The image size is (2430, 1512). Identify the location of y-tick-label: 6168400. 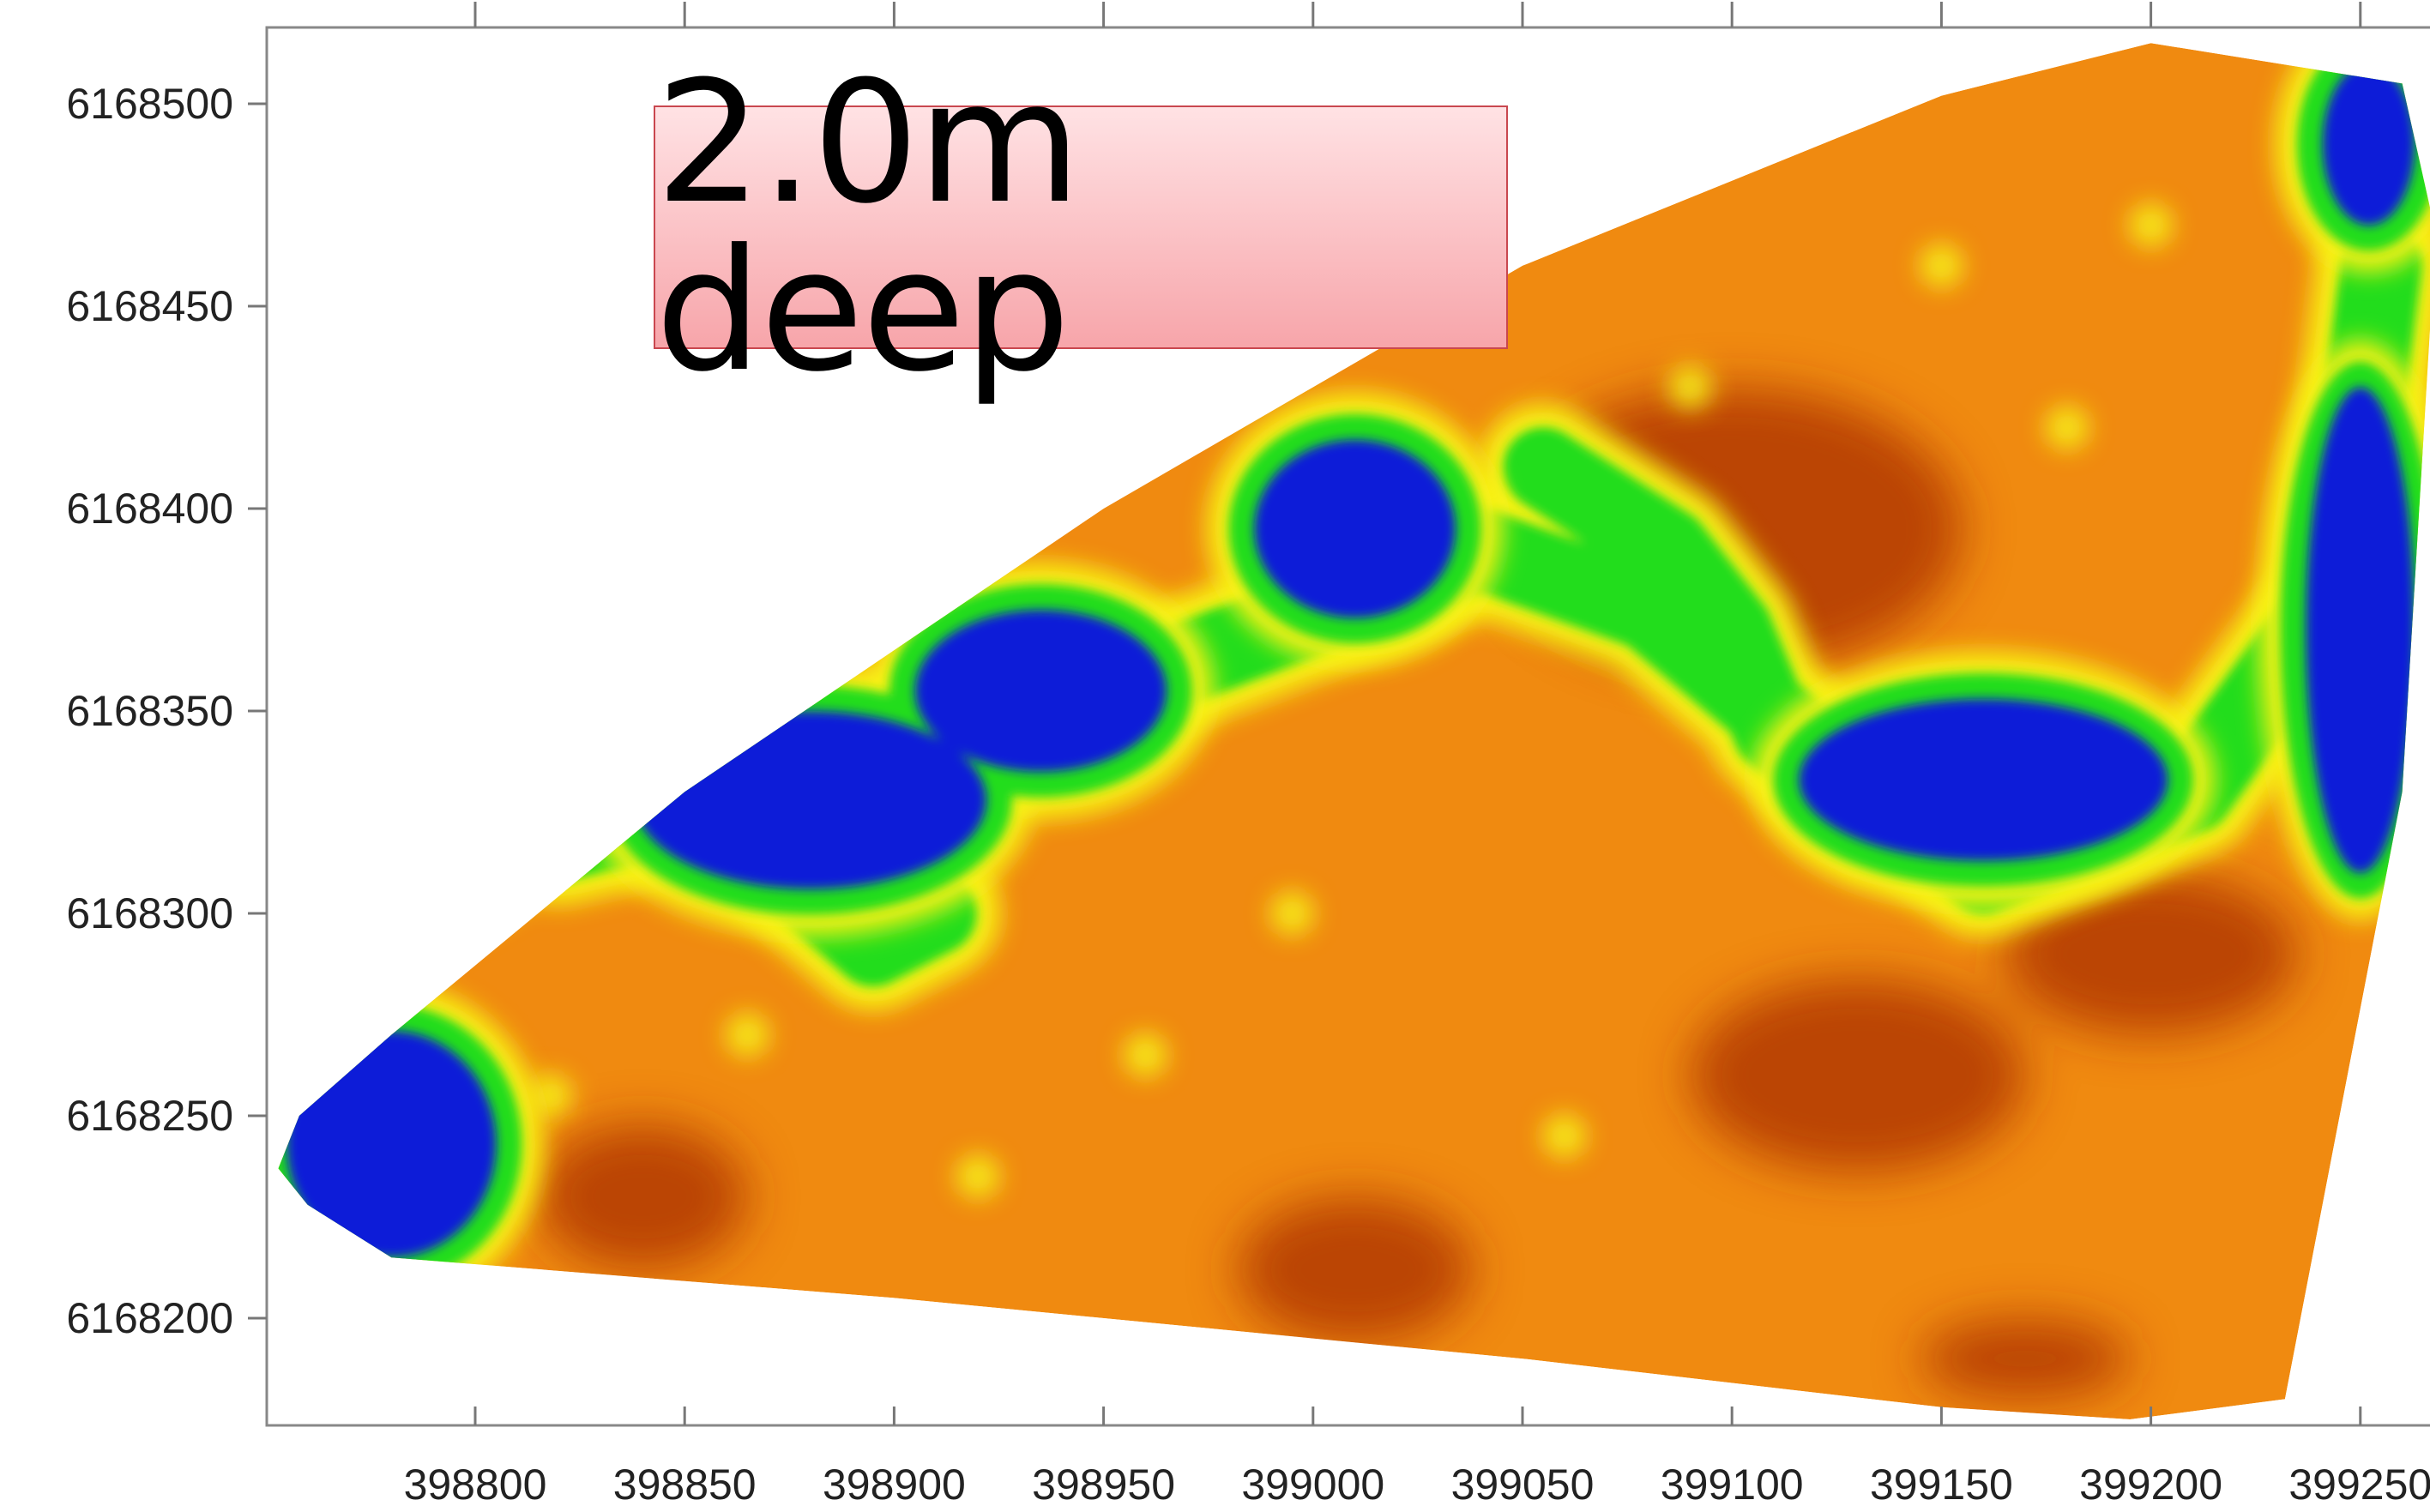
(149, 509).